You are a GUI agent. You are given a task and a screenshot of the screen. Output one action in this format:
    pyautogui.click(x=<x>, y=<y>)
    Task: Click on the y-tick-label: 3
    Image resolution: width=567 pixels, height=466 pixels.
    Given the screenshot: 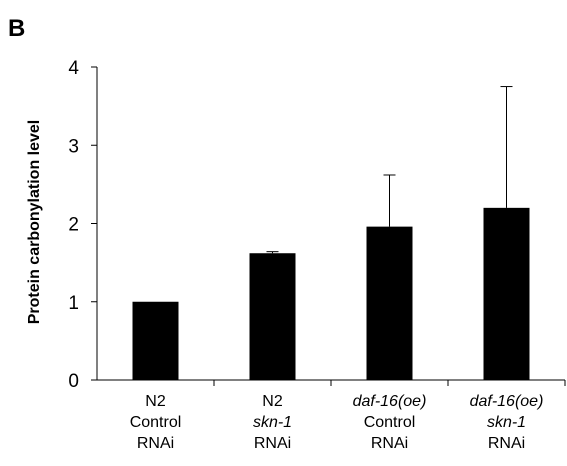 What is the action you would take?
    pyautogui.click(x=73, y=146)
    